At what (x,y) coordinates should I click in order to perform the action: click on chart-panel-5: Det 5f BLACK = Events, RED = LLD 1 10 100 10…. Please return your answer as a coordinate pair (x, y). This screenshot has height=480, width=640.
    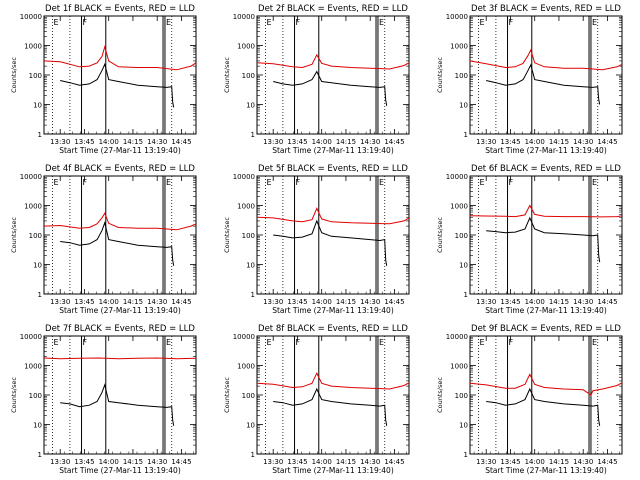
    Looking at the image, I should click on (316, 239).